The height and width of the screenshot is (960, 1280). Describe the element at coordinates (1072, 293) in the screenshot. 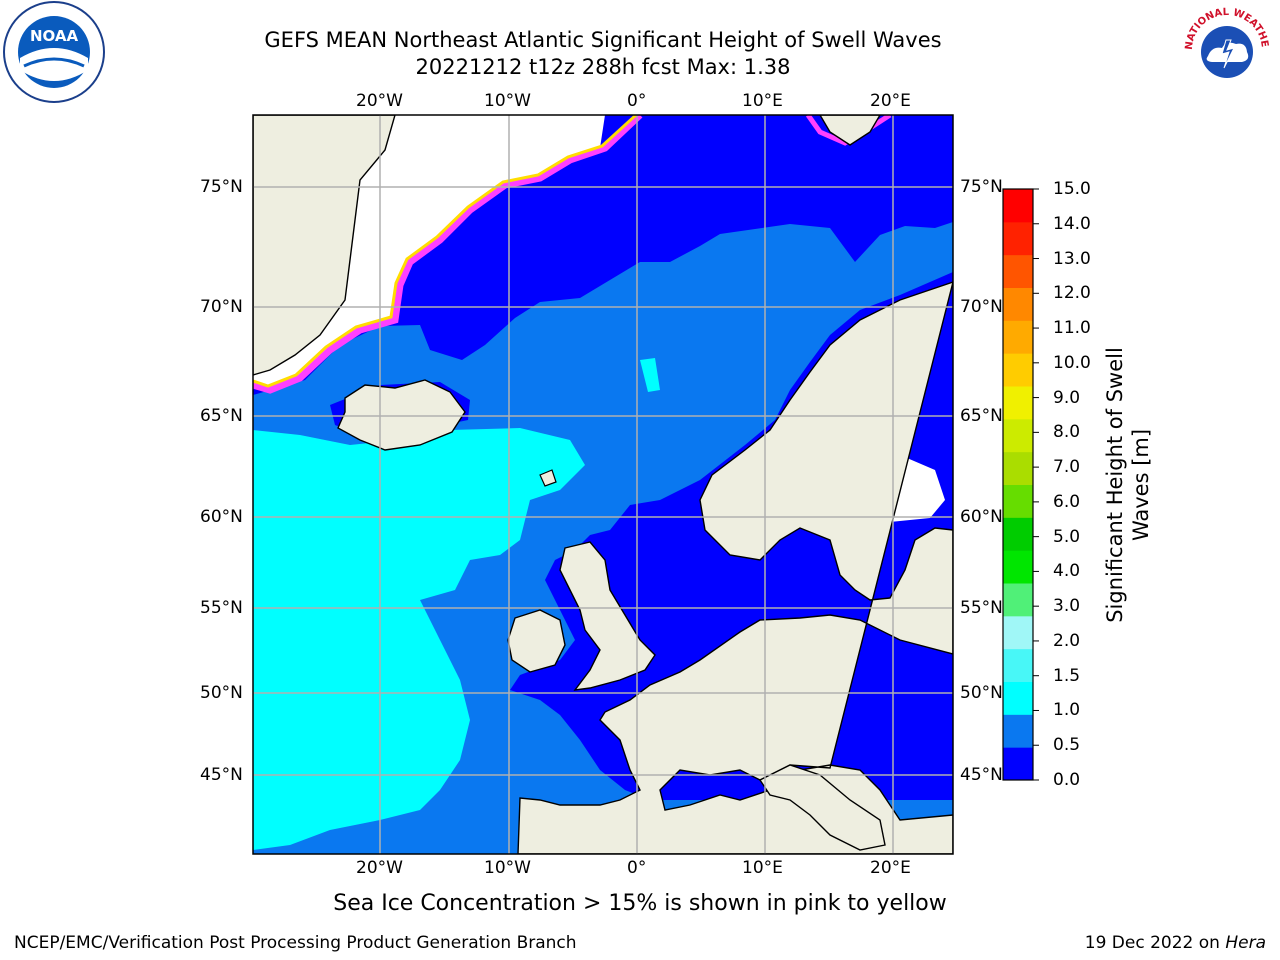

I see `colorbar-tick-label: 12.0` at that location.